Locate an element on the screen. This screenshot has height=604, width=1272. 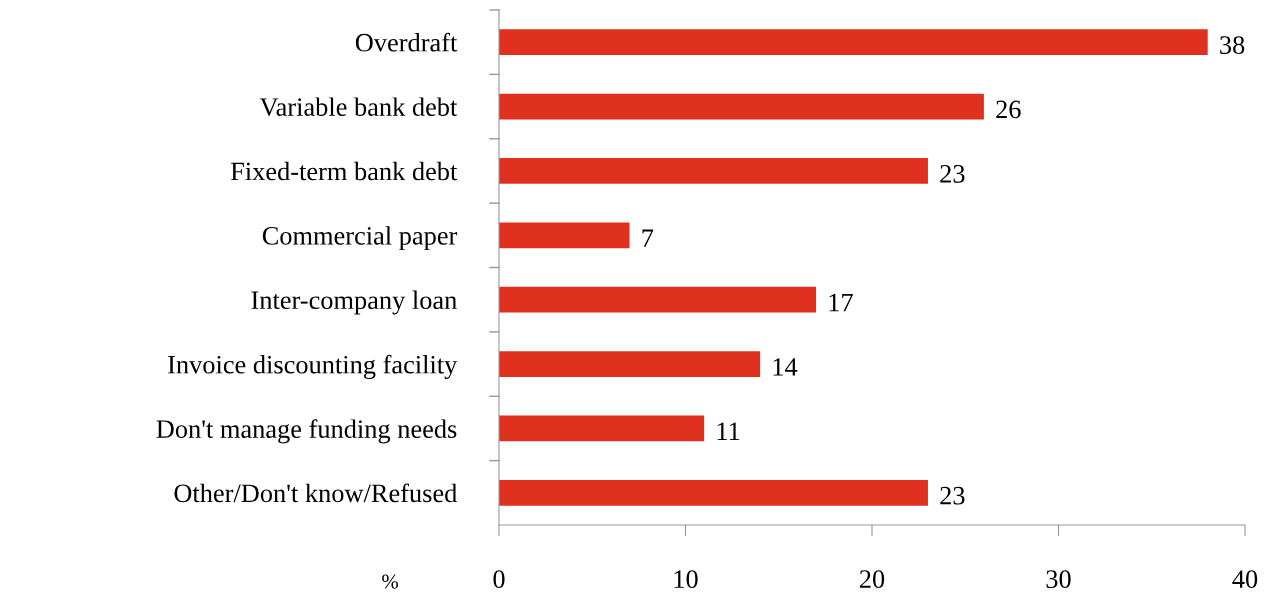
x-tick-label: 20 is located at coordinates (872, 579).